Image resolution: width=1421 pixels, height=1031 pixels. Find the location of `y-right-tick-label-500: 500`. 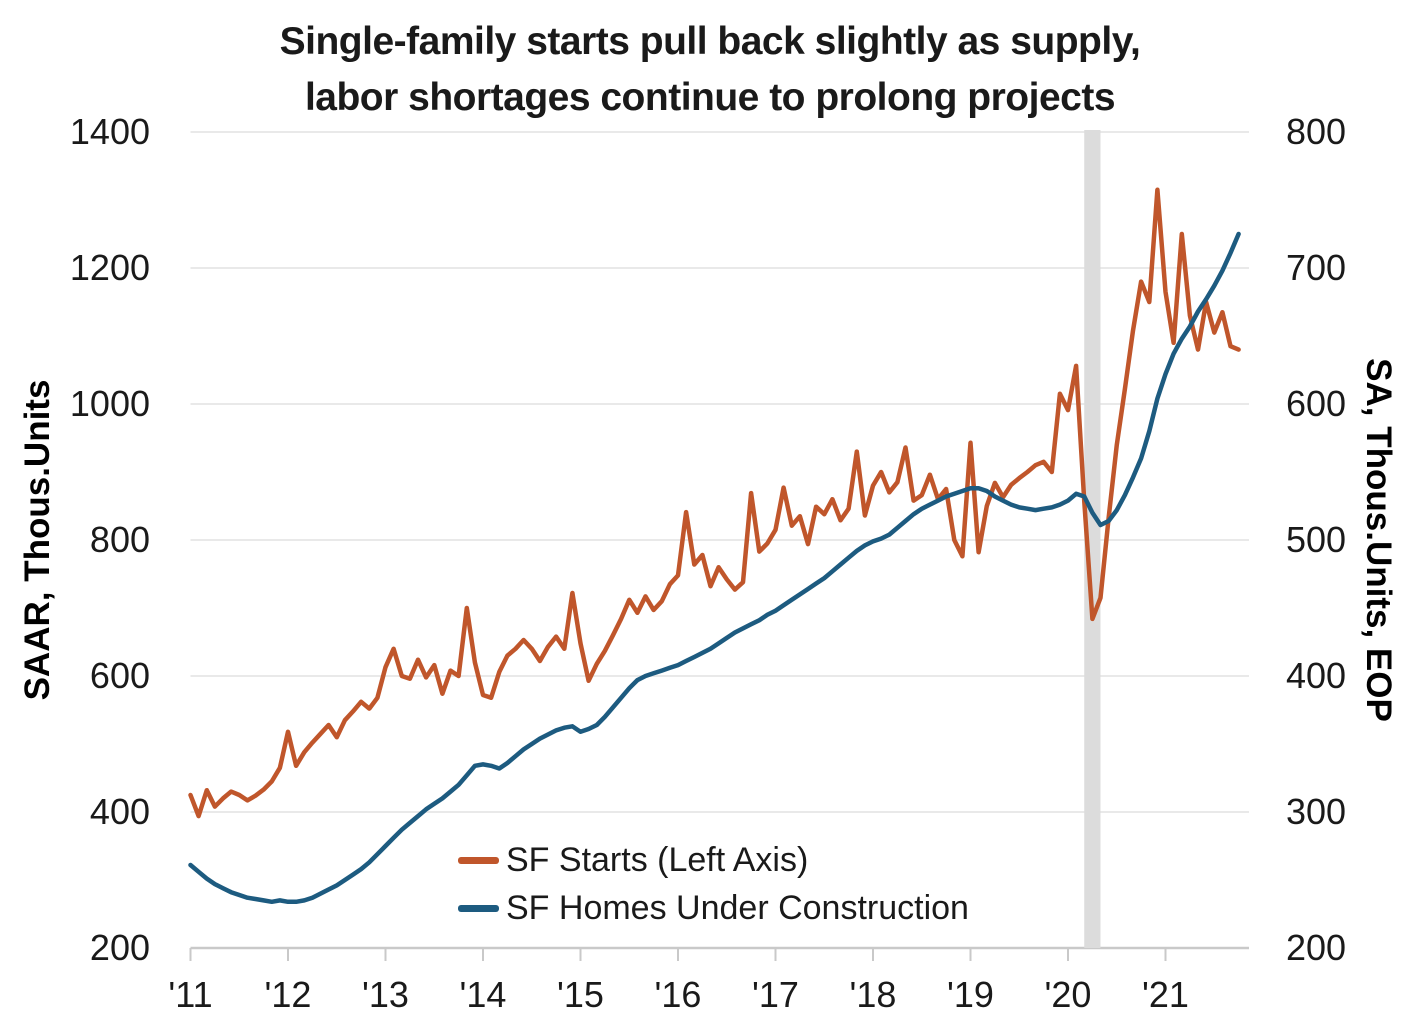

y-right-tick-label-500: 500 is located at coordinates (1316, 539).